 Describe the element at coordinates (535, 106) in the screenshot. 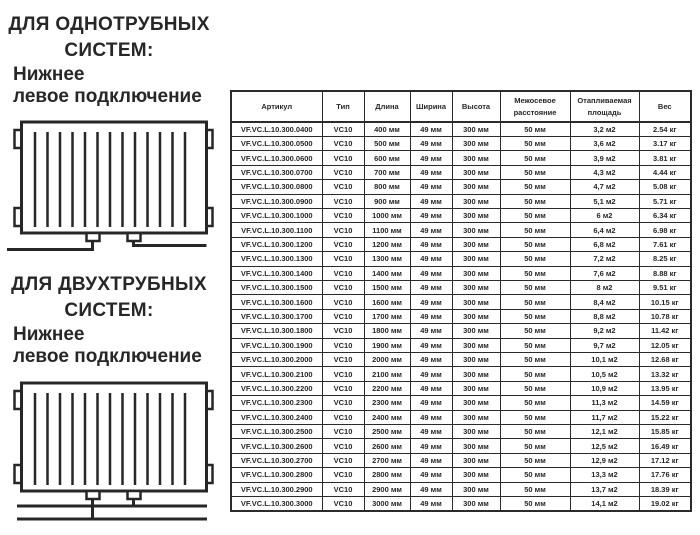

I see `column-header: Межосевое расстояние` at that location.